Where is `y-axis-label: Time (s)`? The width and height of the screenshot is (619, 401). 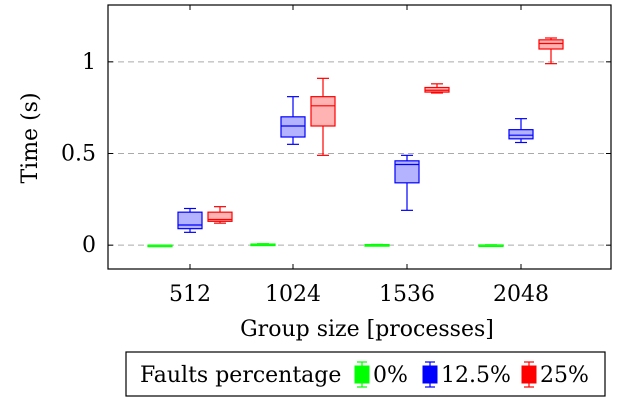 y-axis-label: Time (s) is located at coordinates (30, 137).